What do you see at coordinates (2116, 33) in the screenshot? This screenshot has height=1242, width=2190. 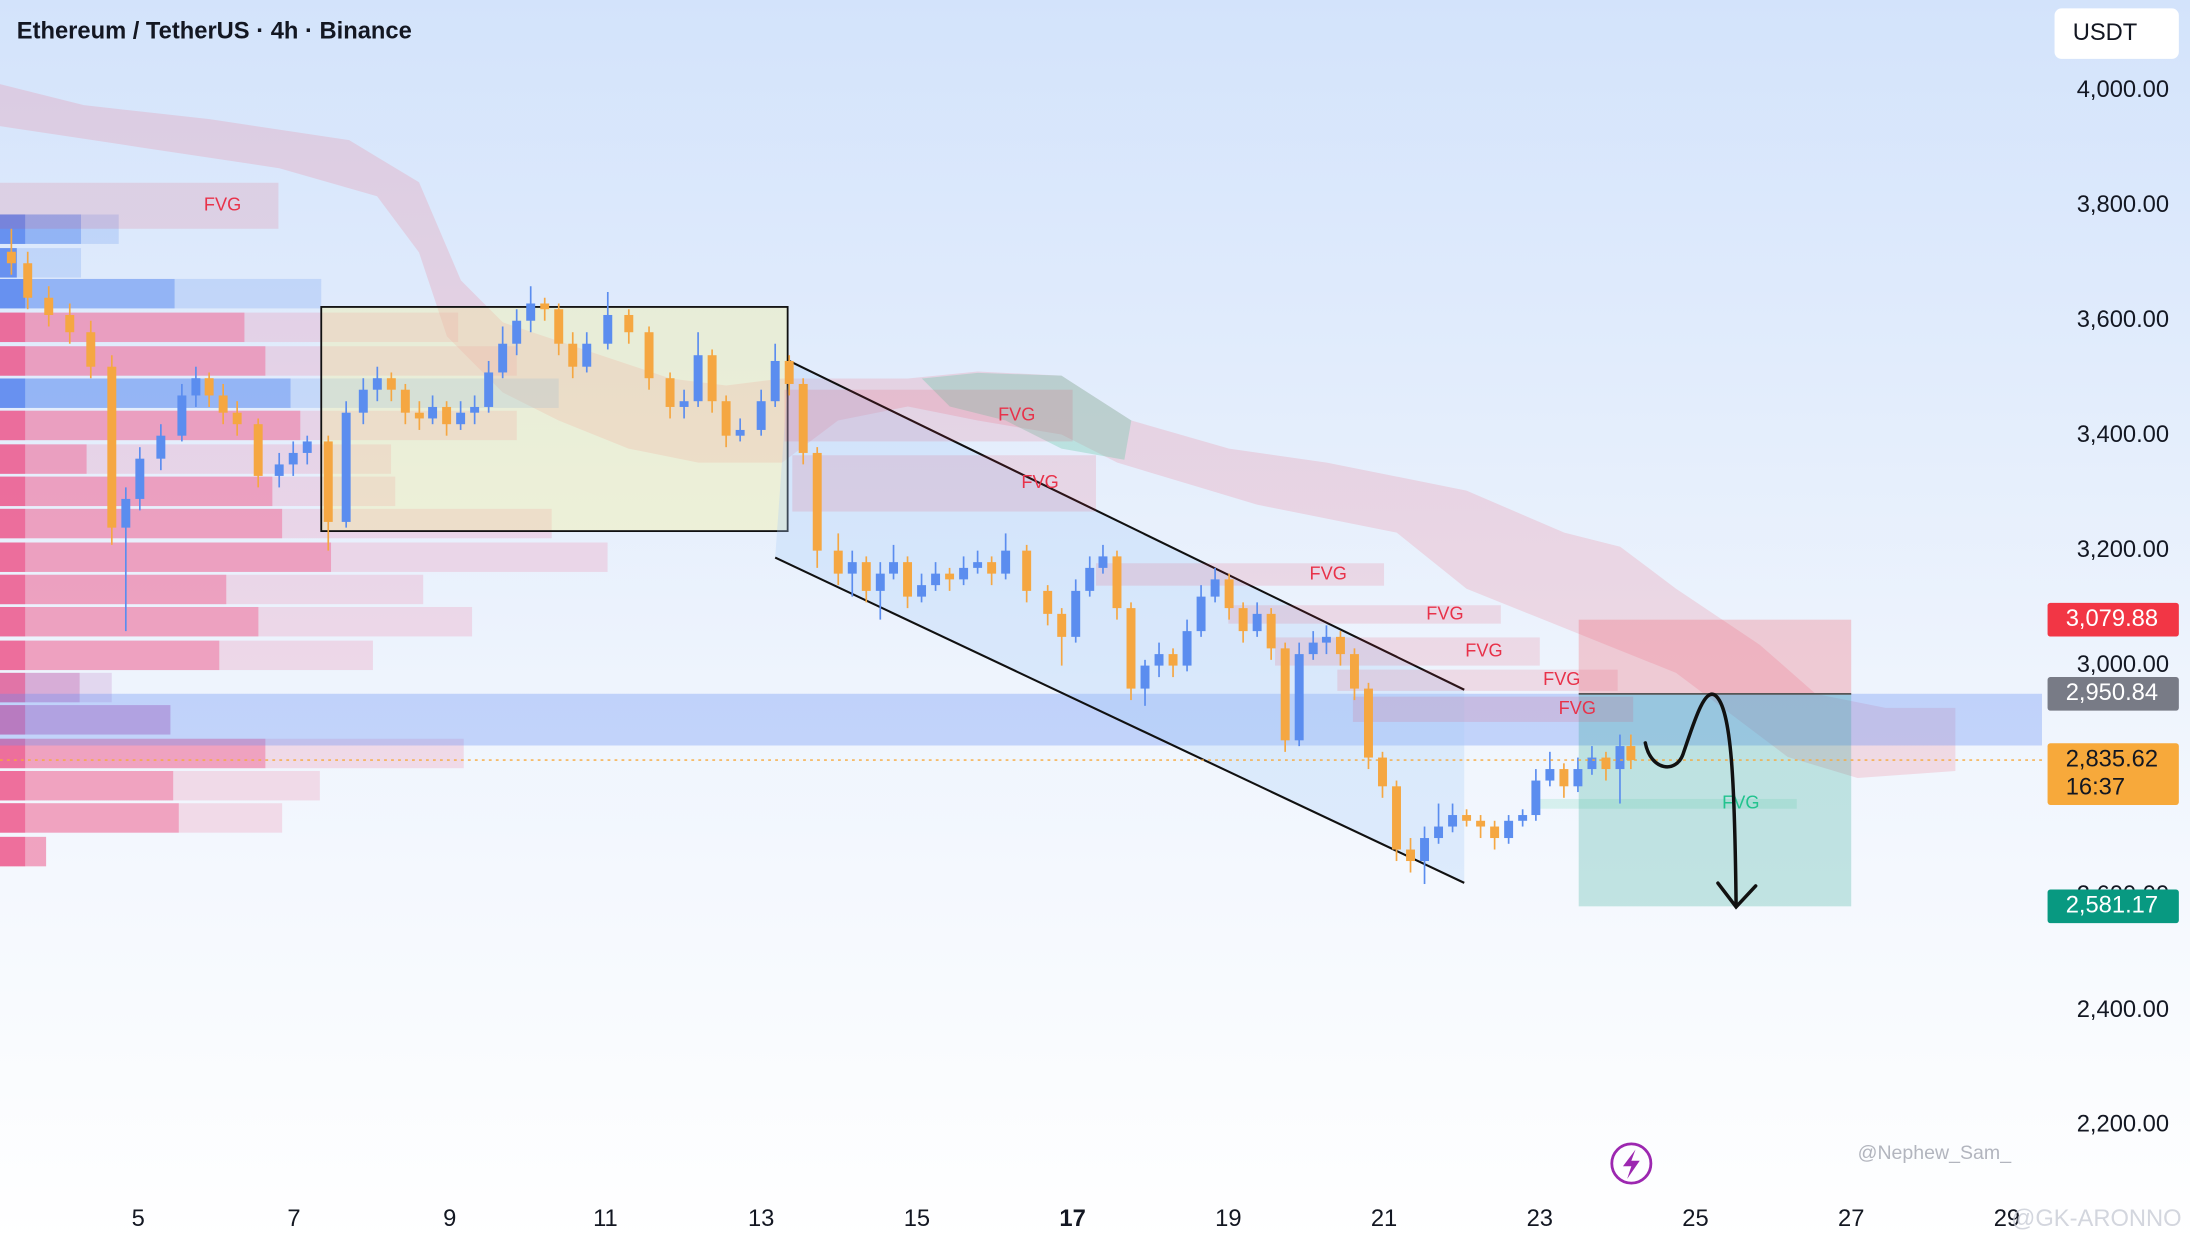 I see `currency-box` at bounding box center [2116, 33].